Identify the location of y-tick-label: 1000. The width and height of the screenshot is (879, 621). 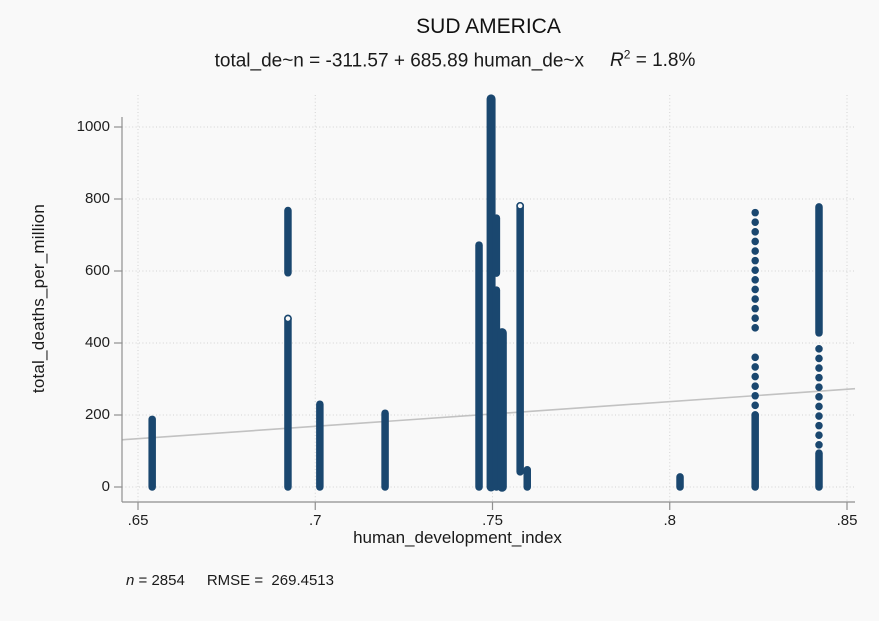
(93, 126).